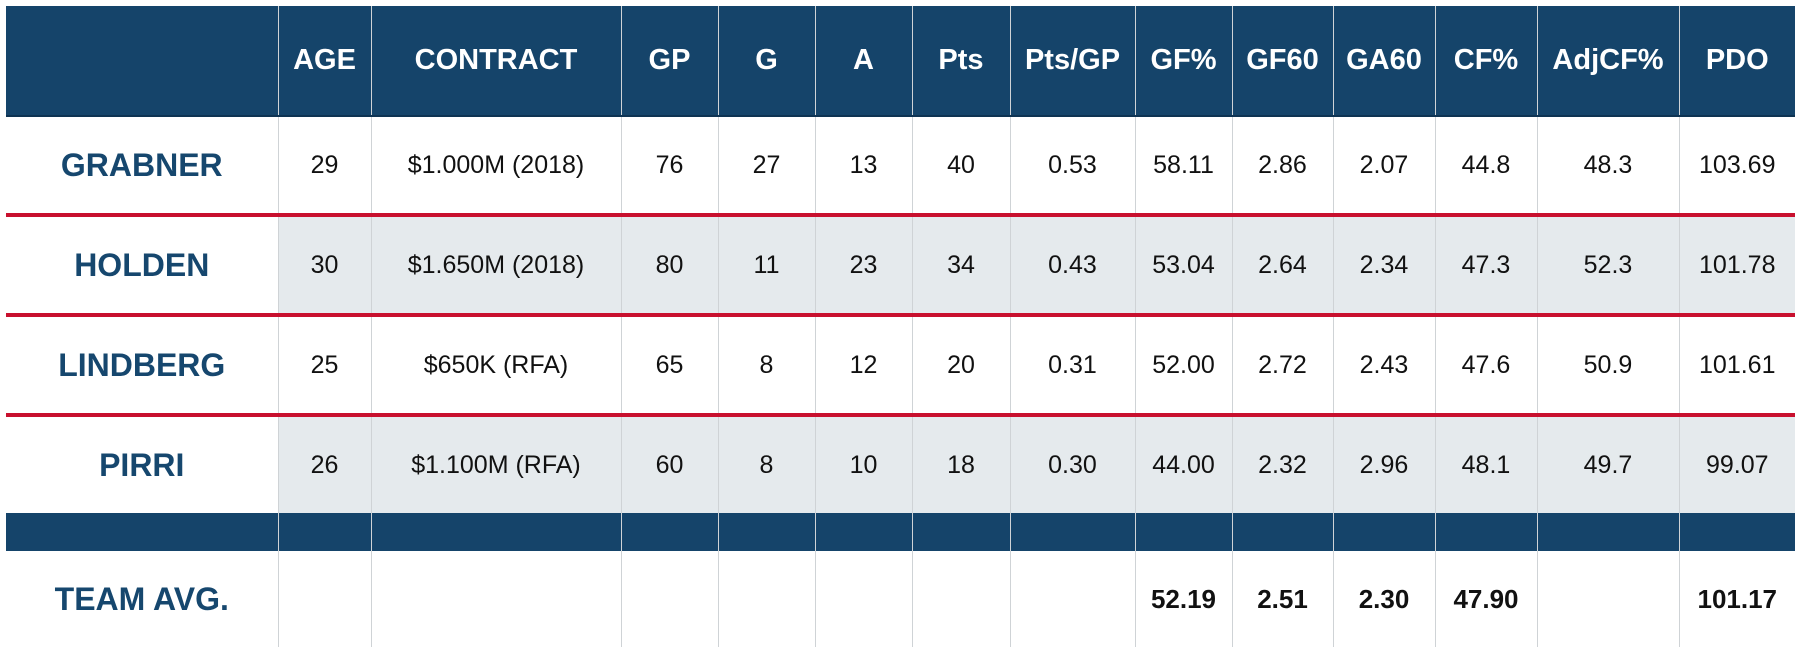 The width and height of the screenshot is (1801, 647). What do you see at coordinates (1184, 464) in the screenshot?
I see `stat-cell-gf-pct: 44.00` at bounding box center [1184, 464].